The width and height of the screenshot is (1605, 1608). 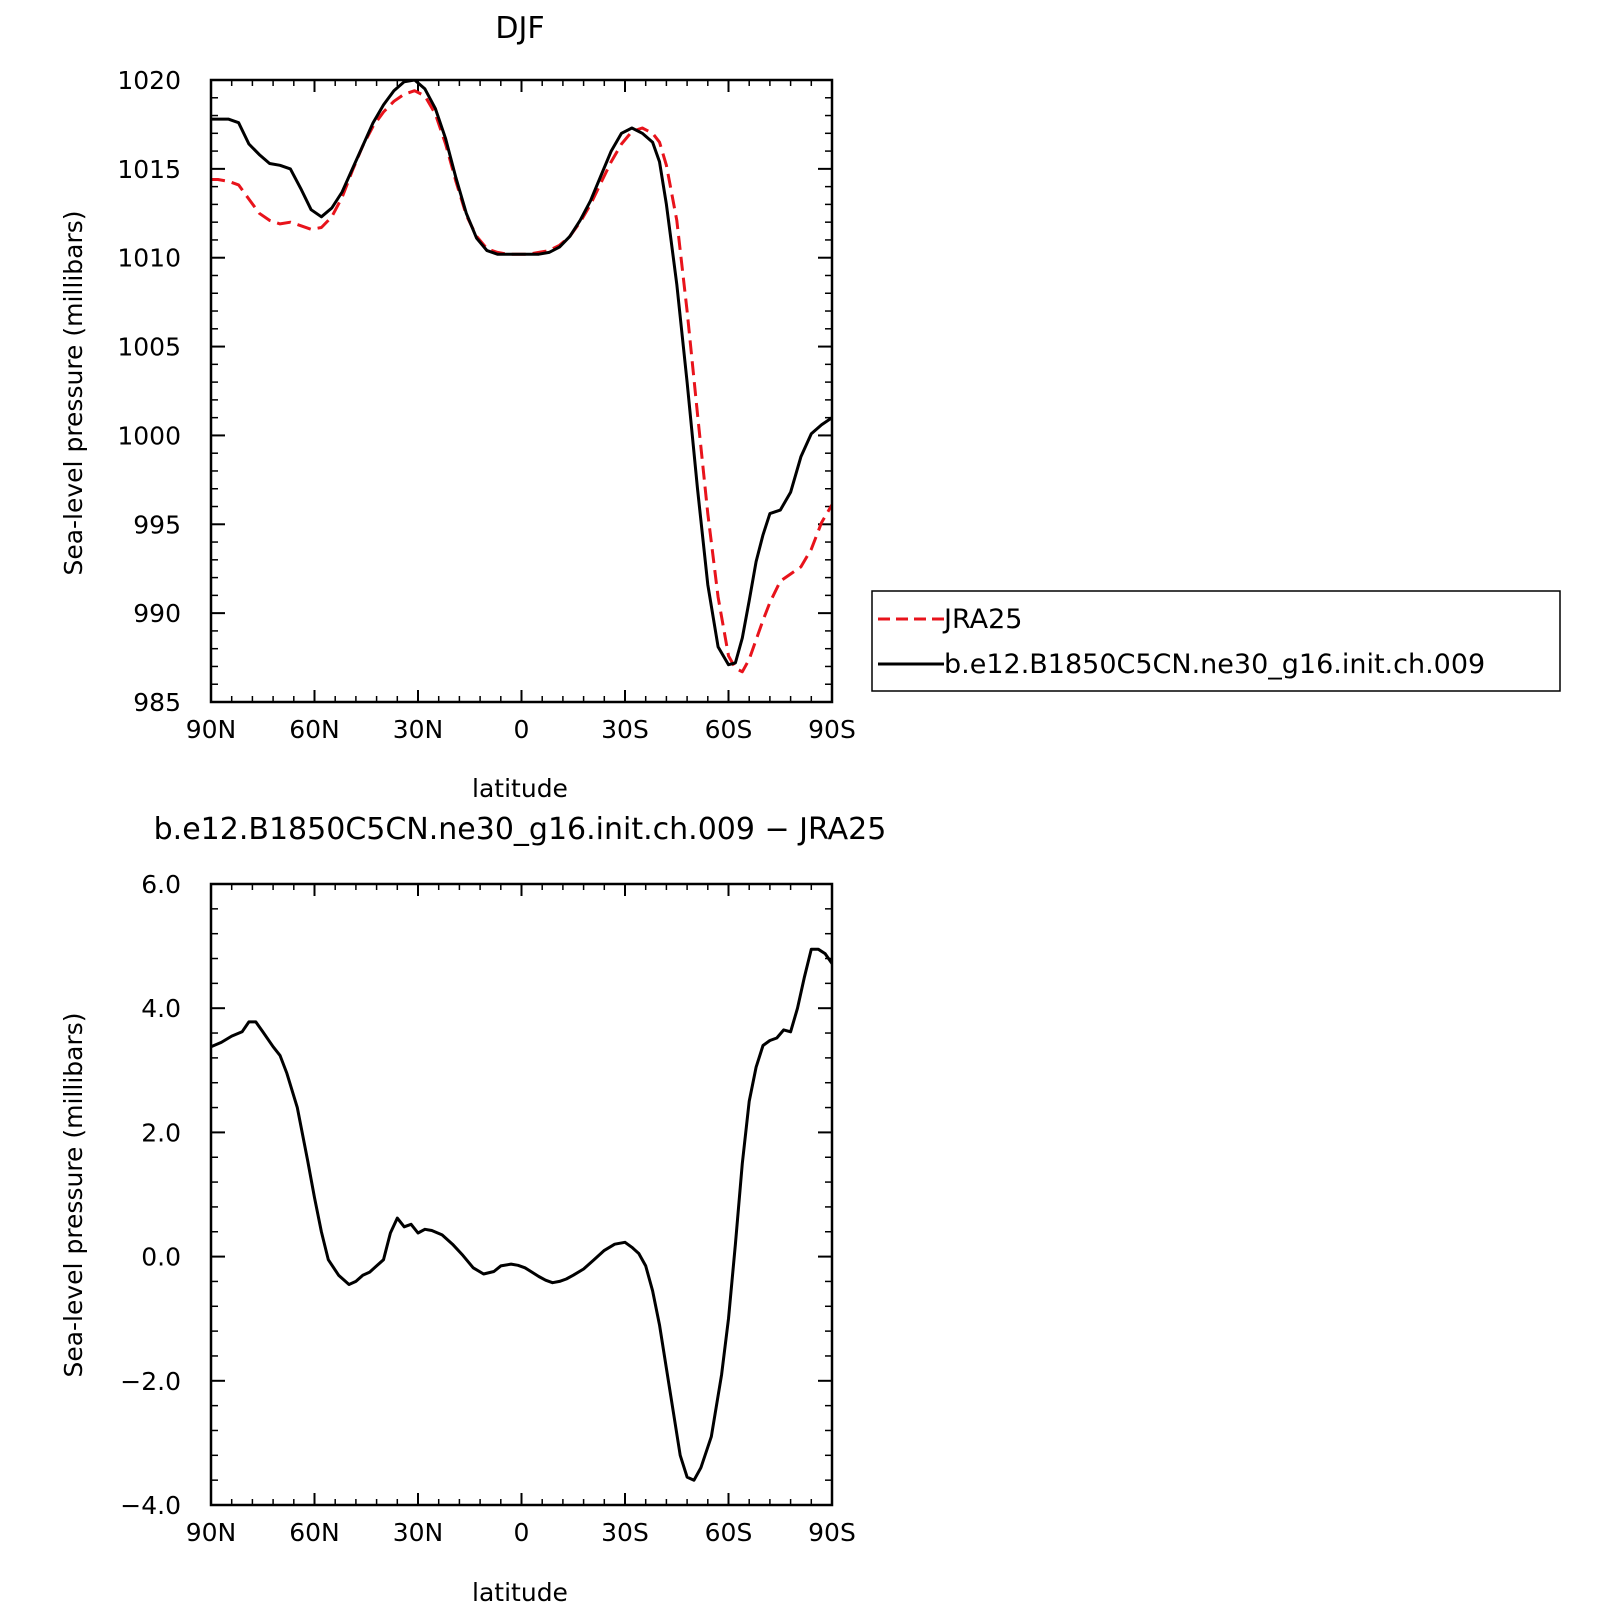 What do you see at coordinates (1214, 664) in the screenshot?
I see `legend-label-model: b.e12.B1850C5CN.ne30_g16.init.ch.009` at bounding box center [1214, 664].